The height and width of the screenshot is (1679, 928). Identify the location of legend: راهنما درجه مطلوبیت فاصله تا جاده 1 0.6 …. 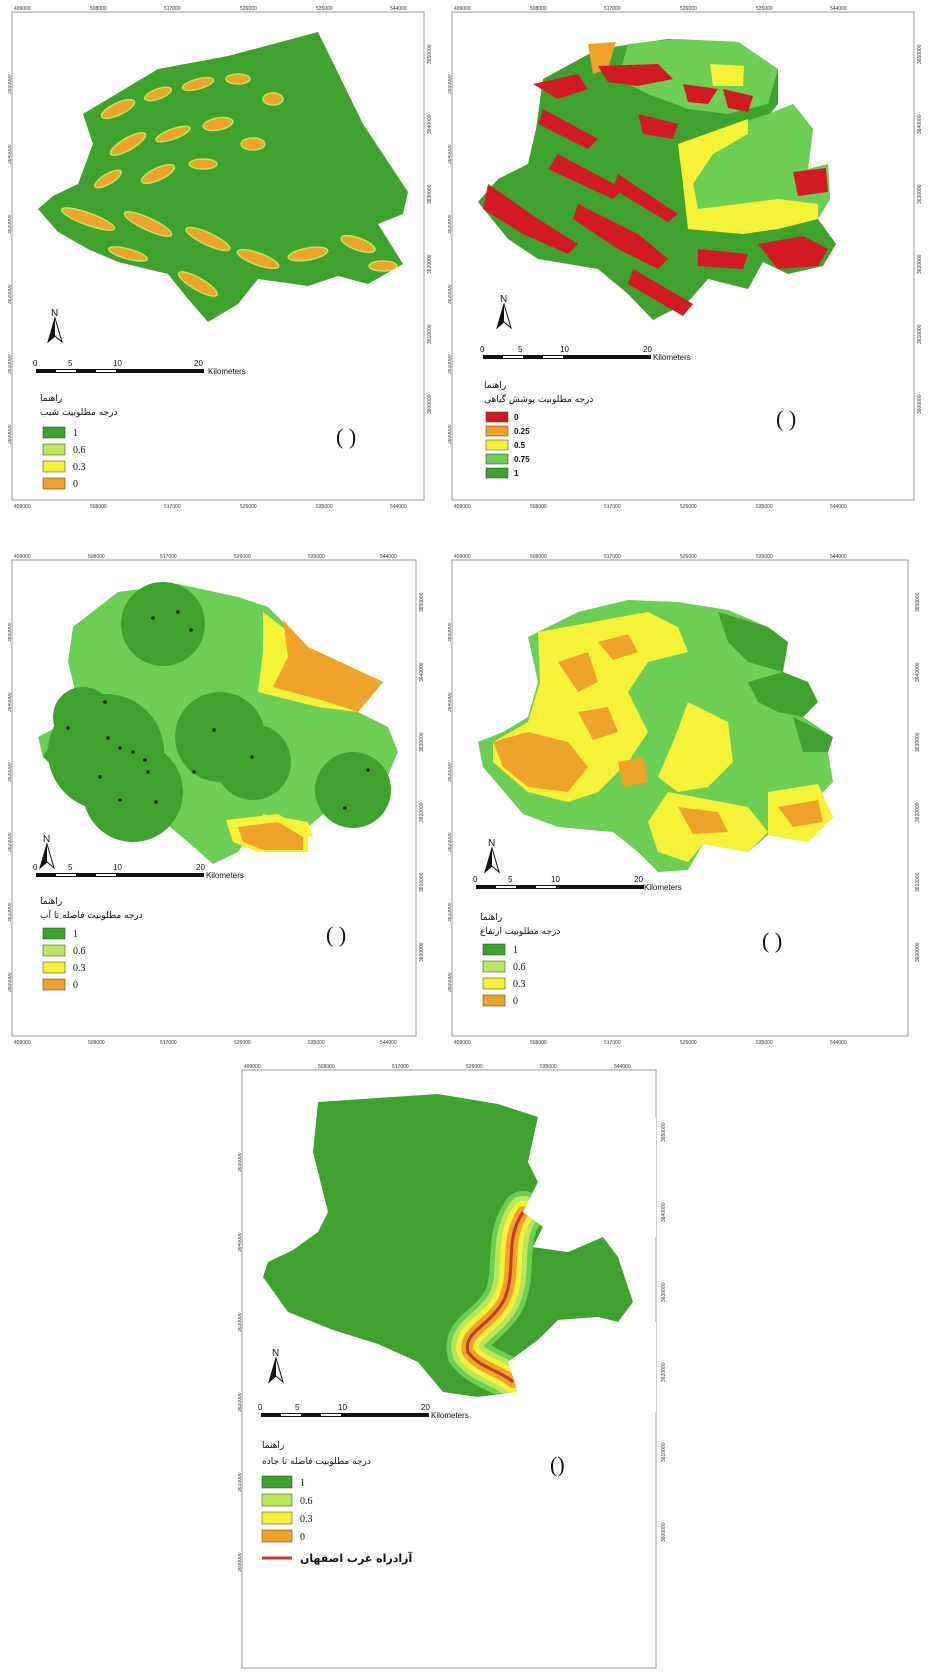
(337, 1503).